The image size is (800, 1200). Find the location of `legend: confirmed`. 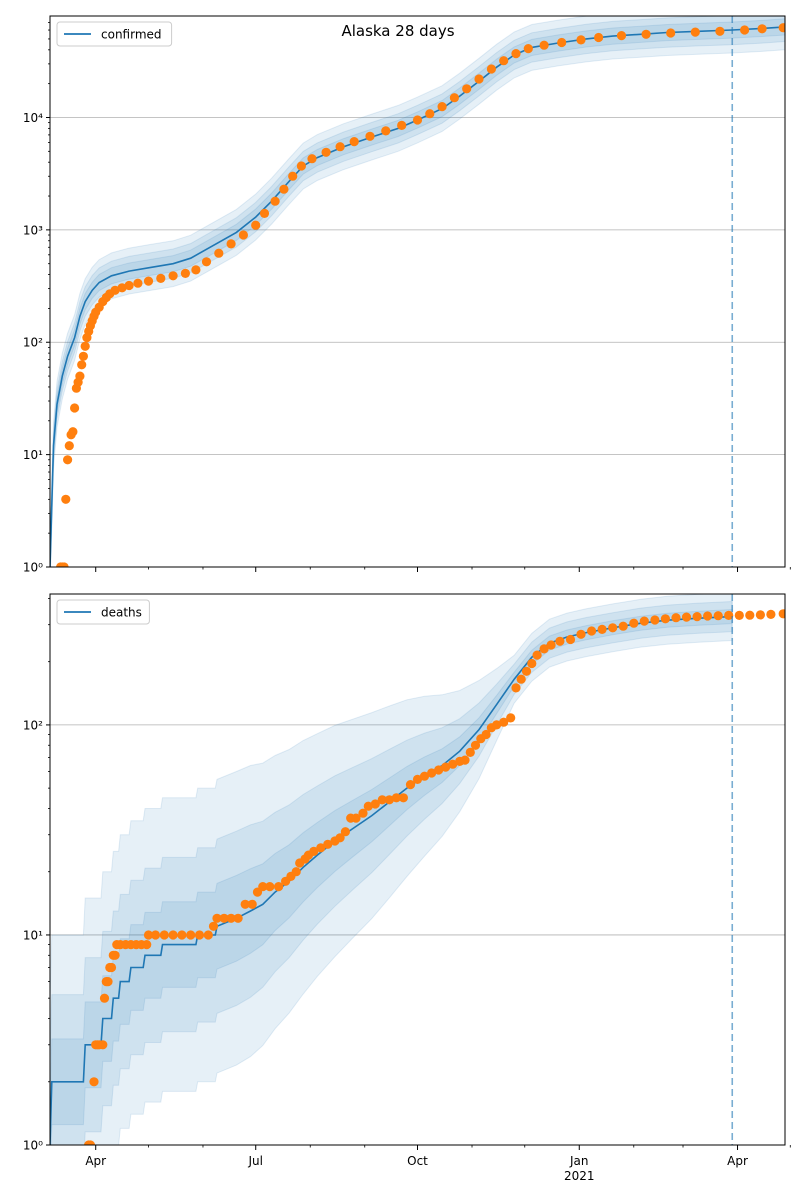

legend: confirmed is located at coordinates (114, 34).